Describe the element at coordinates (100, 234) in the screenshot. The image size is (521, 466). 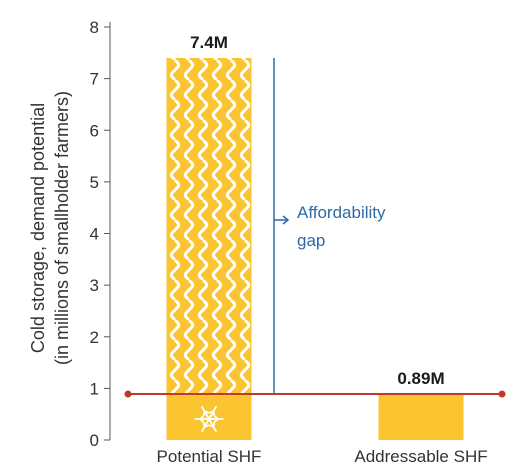
I see `y-axis: 0 1 2 3 4 5 6 7 8` at that location.